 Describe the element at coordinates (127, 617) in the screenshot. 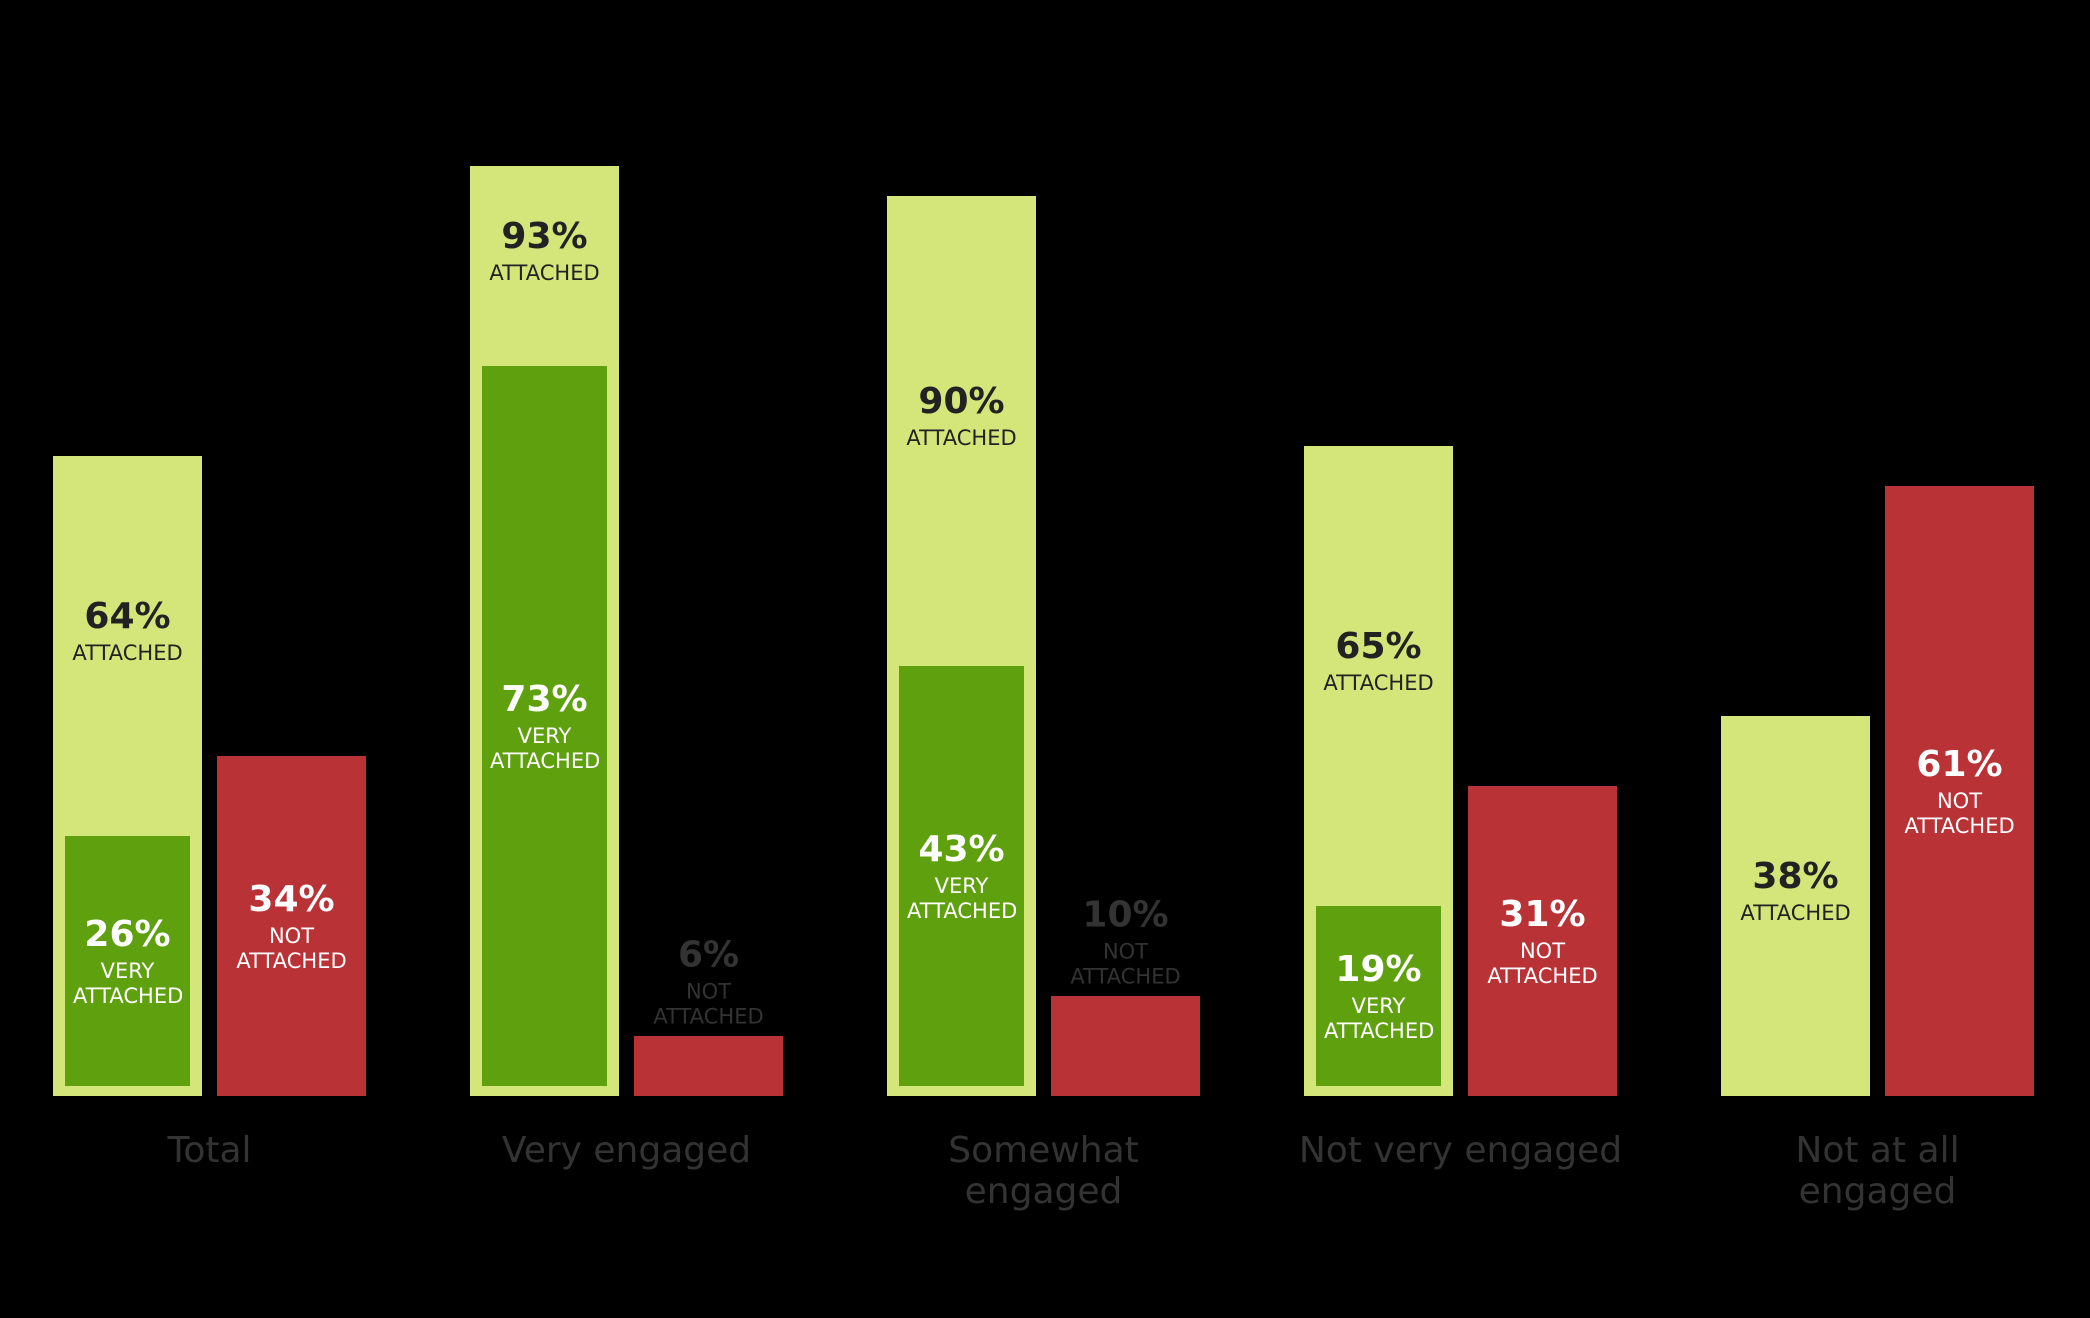

I see `value-label: 64%` at that location.